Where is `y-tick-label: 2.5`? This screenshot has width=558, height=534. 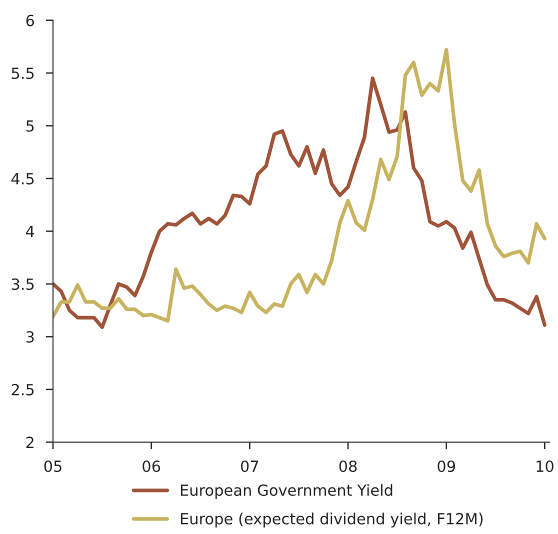
y-tick-label: 2.5 is located at coordinates (23, 390).